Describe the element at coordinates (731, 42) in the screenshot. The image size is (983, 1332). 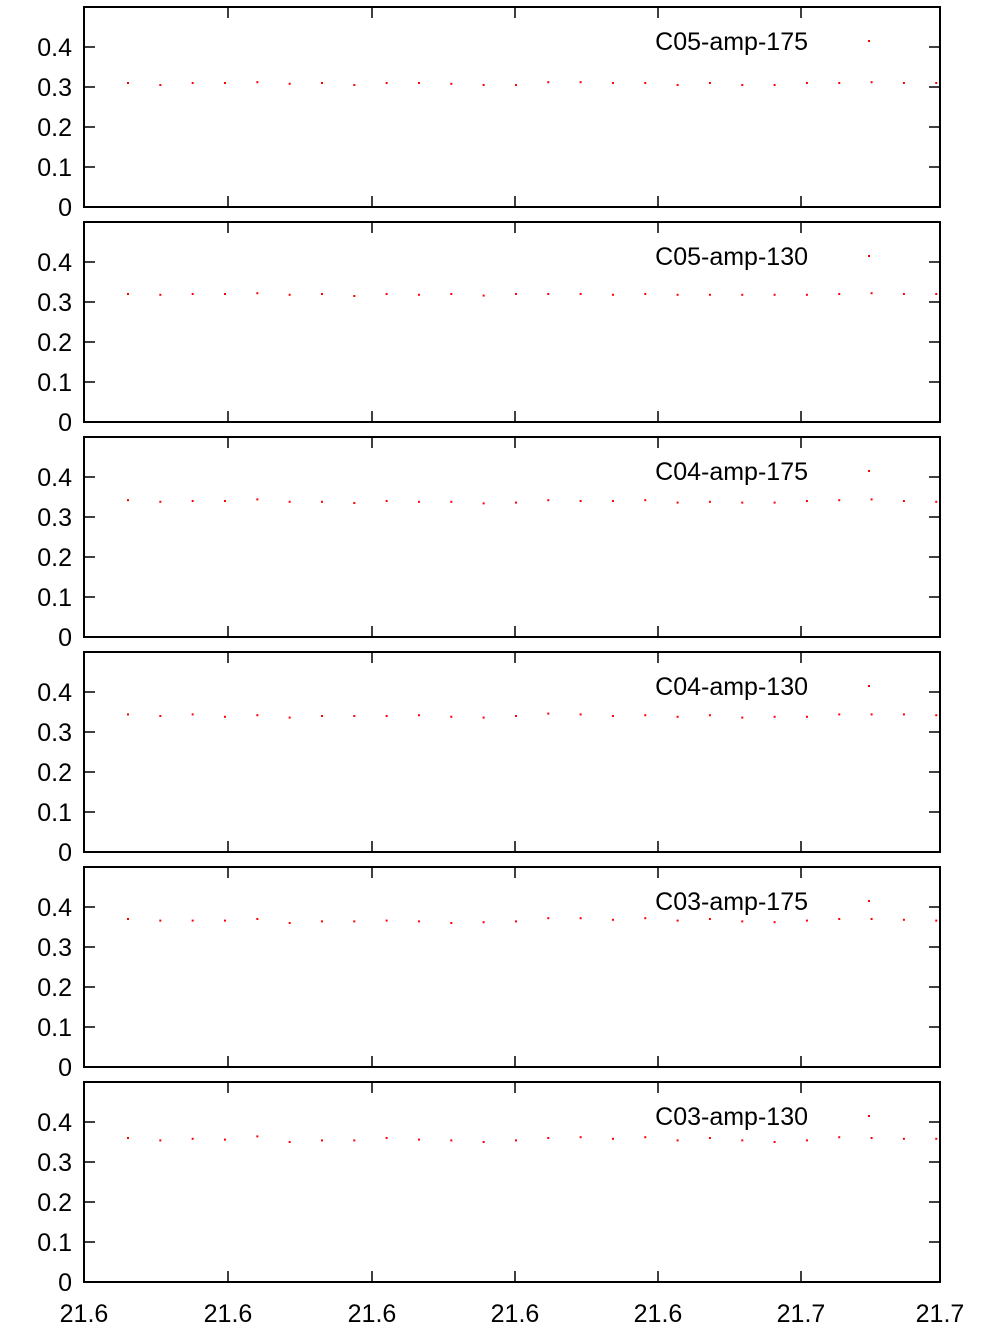
I see `legend-label: C05-amp-175` at that location.